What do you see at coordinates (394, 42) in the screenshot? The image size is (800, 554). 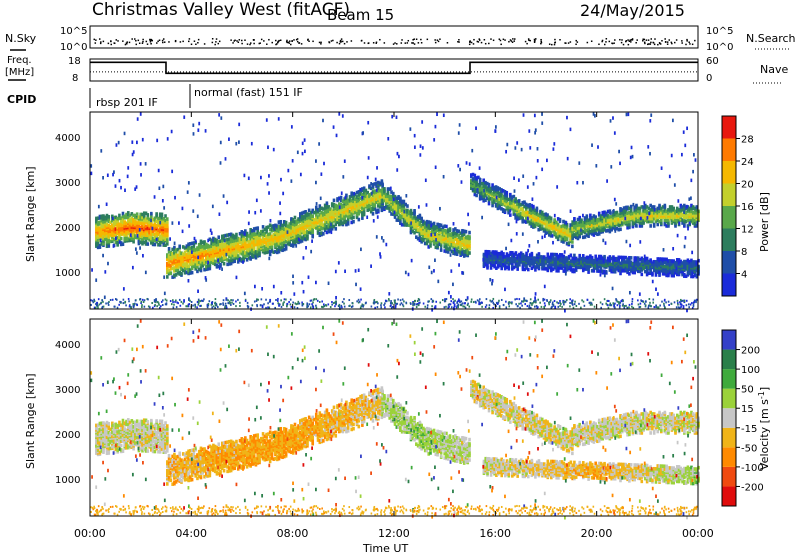 I see `noise-trace` at bounding box center [394, 42].